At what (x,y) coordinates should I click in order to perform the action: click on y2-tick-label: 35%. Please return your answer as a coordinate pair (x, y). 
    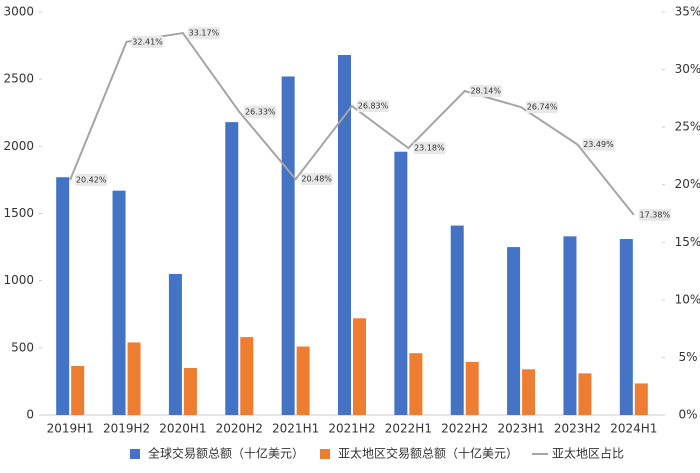
    Looking at the image, I should click on (687, 12).